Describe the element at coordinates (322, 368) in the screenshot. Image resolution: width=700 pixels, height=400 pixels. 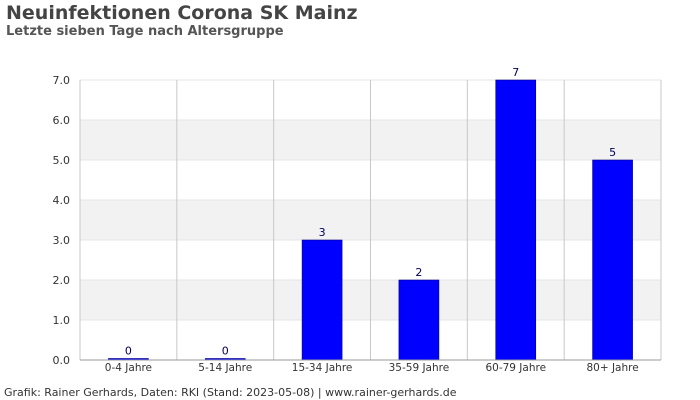
I see `x-tick-label: 15-34 Jahre` at that location.